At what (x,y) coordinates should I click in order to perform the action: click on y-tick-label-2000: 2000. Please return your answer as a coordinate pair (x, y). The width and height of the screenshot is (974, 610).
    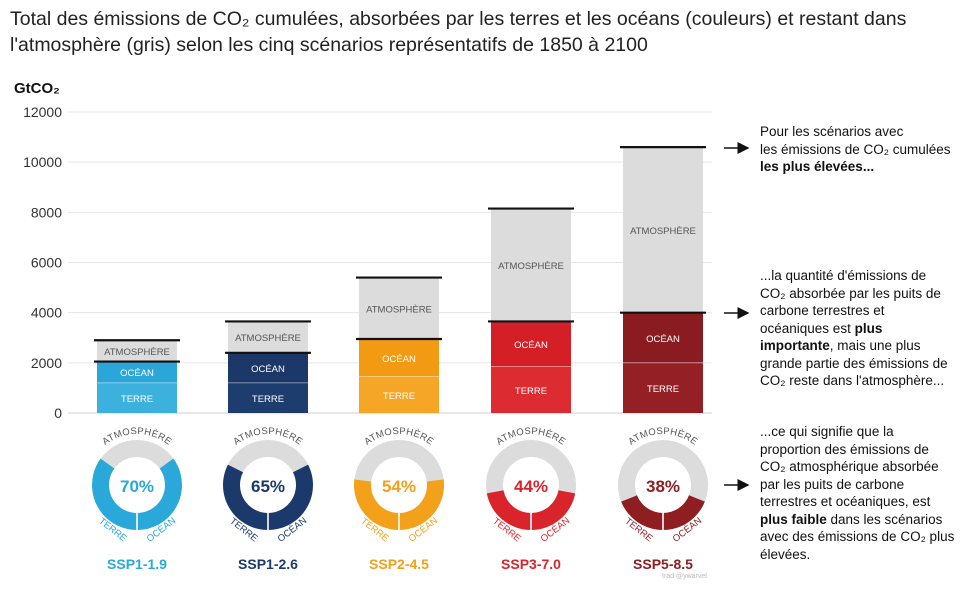
    Looking at the image, I should click on (46, 363).